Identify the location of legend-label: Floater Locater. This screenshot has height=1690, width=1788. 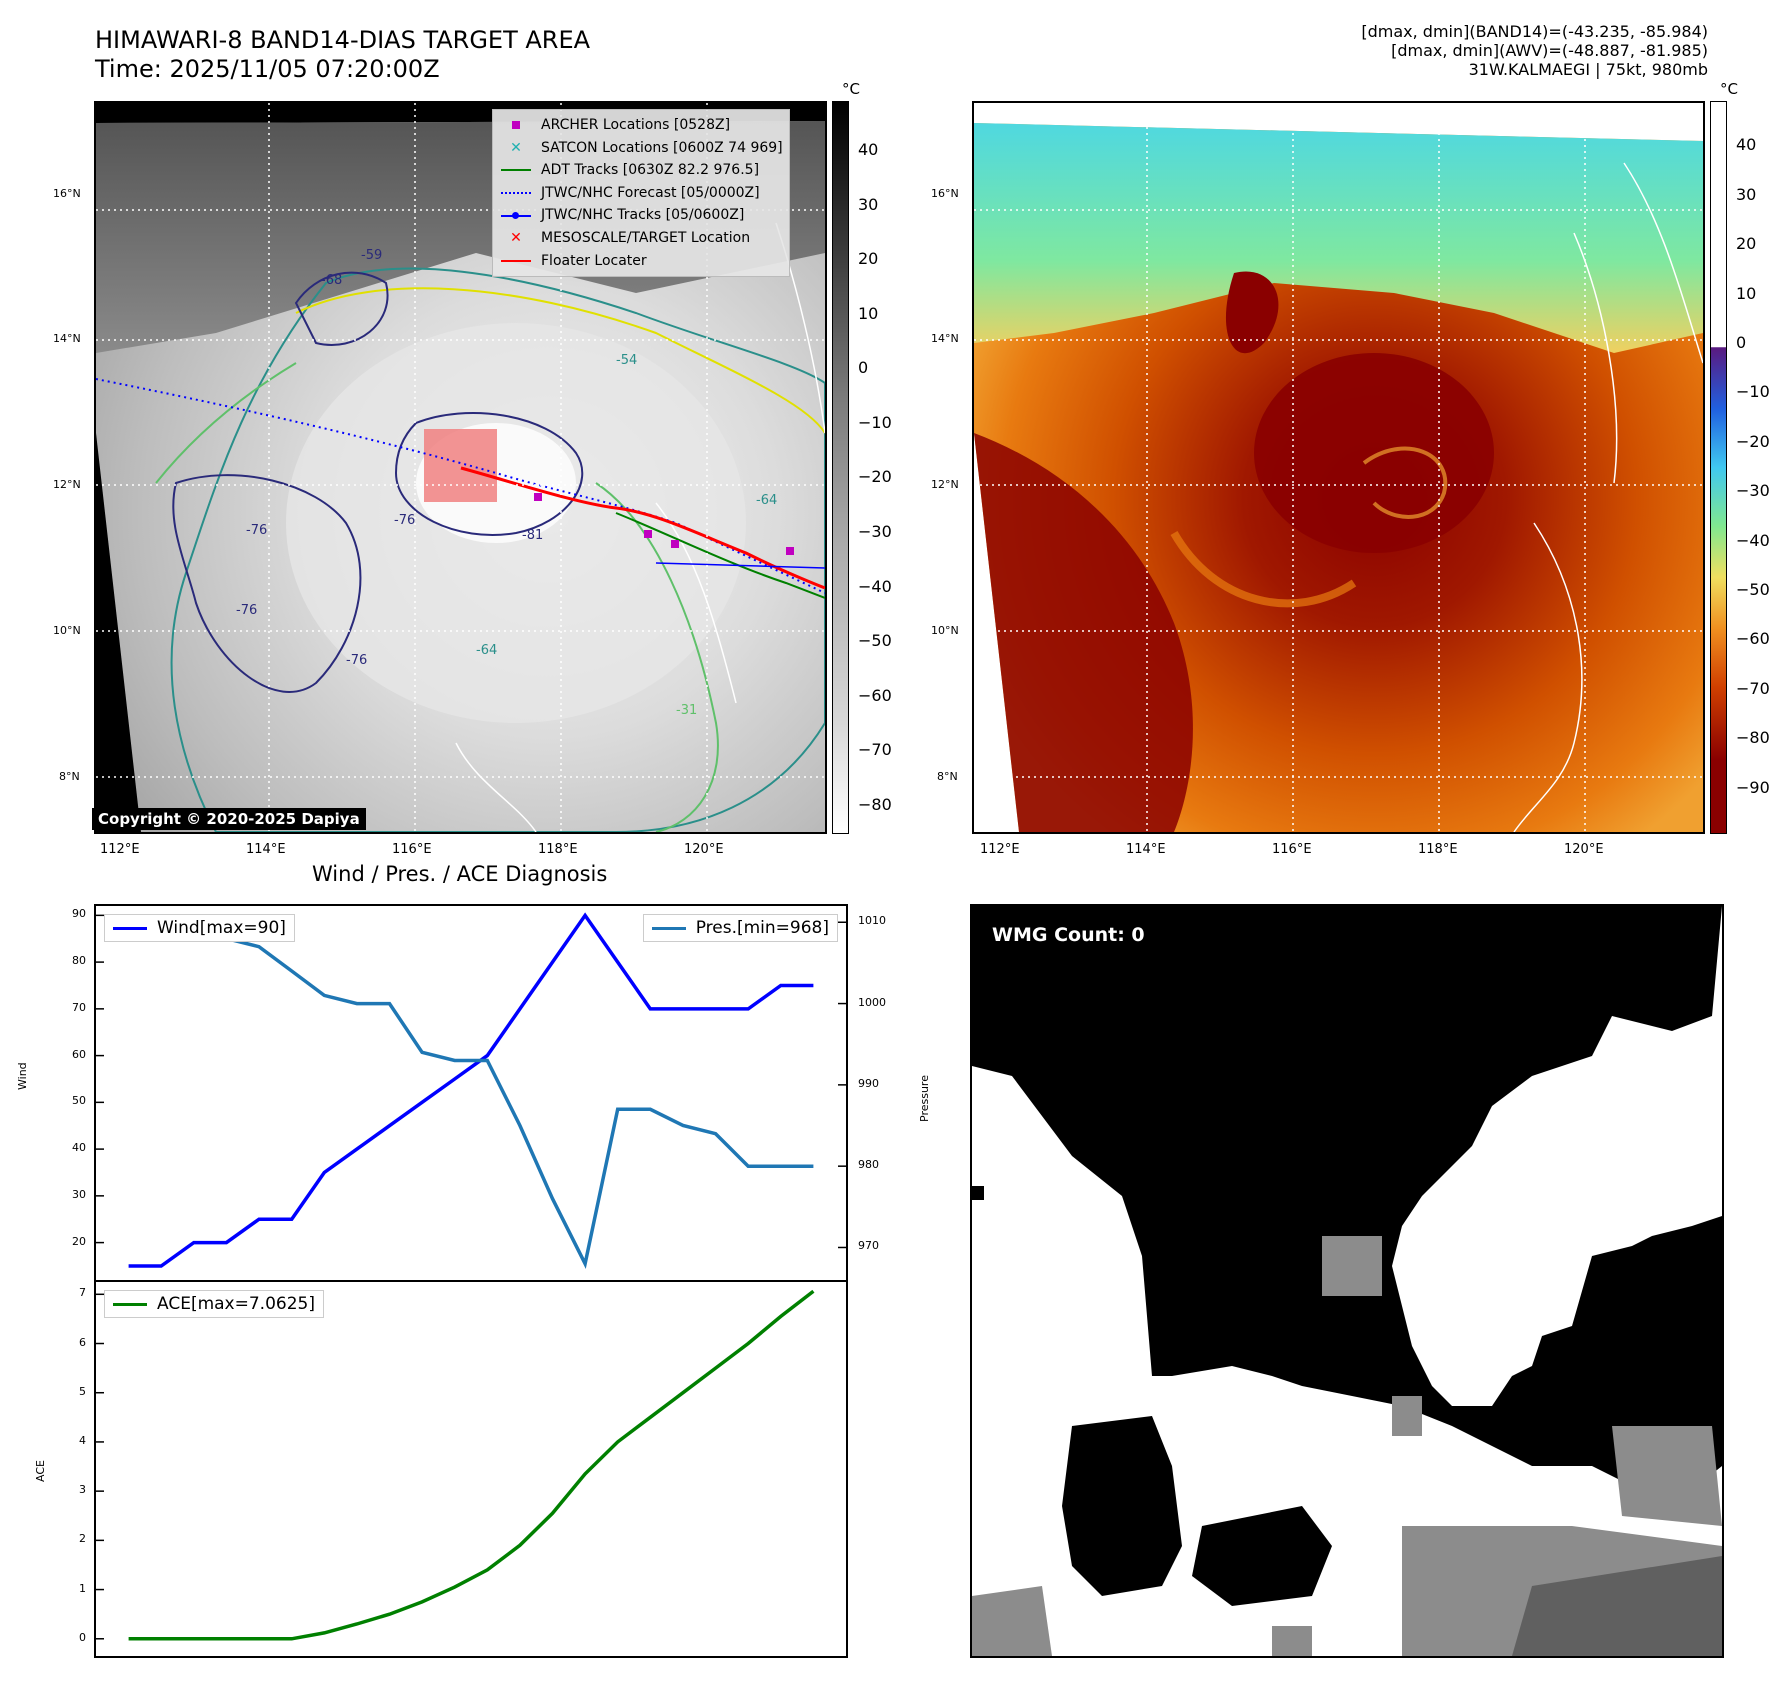
(594, 260).